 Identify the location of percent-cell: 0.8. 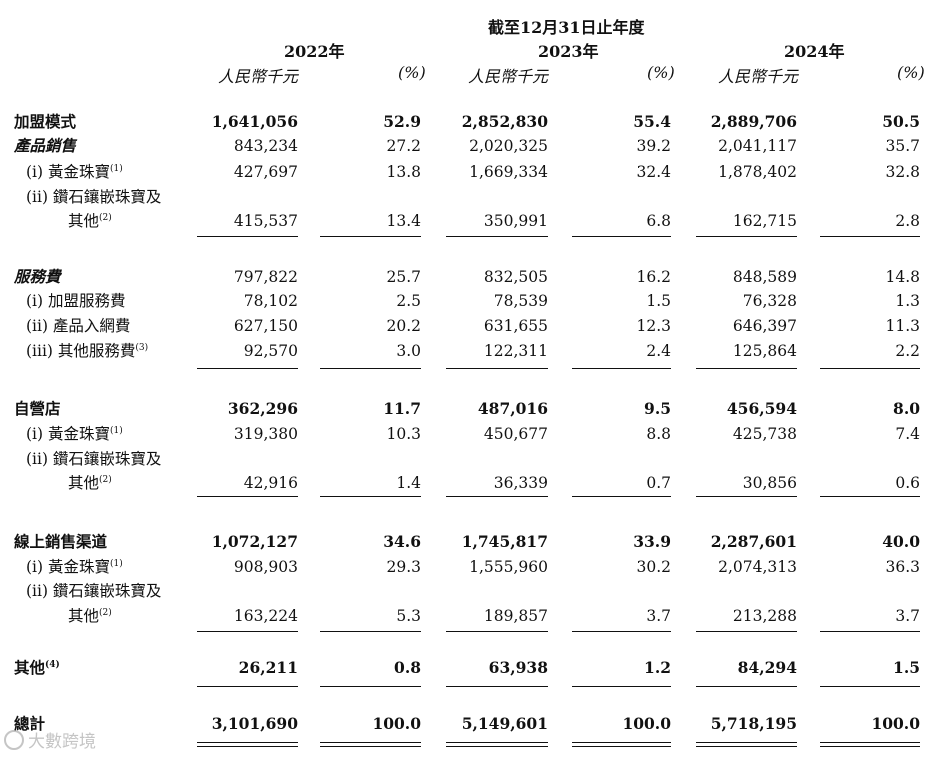
(407, 667).